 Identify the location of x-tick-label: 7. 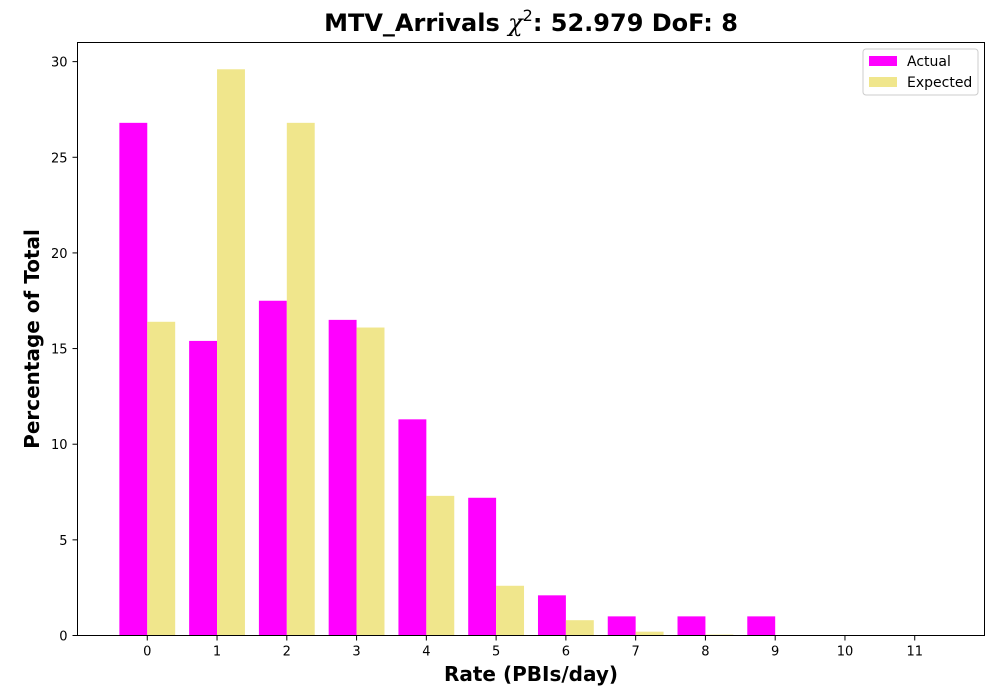
(636, 652).